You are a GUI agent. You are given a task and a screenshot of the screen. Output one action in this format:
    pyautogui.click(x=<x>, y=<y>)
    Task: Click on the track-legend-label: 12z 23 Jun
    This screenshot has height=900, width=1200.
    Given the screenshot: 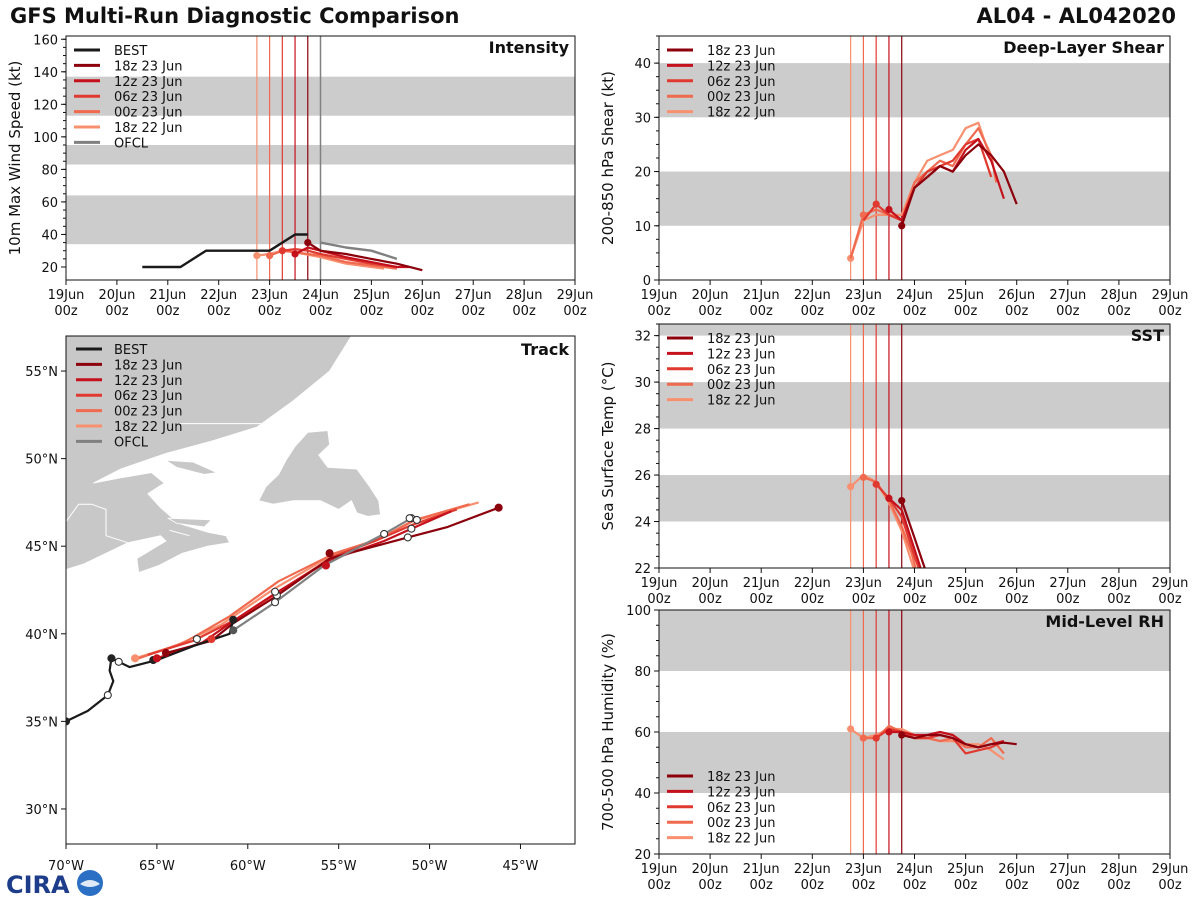 What is the action you would take?
    pyautogui.click(x=148, y=381)
    